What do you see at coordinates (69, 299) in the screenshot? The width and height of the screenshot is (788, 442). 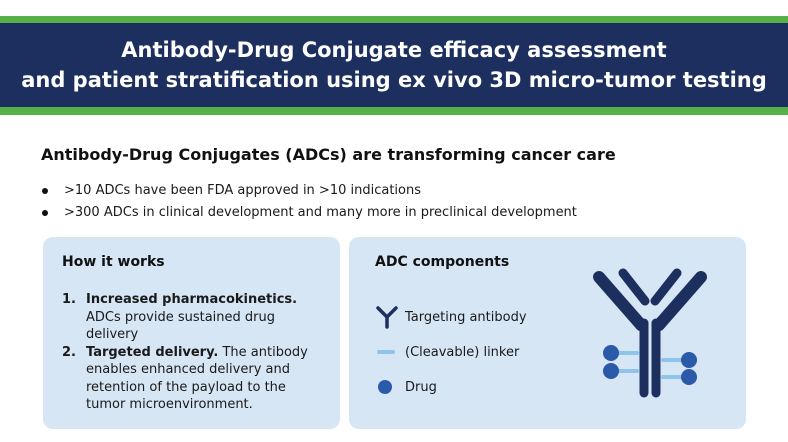 I see `step-number: 1.` at bounding box center [69, 299].